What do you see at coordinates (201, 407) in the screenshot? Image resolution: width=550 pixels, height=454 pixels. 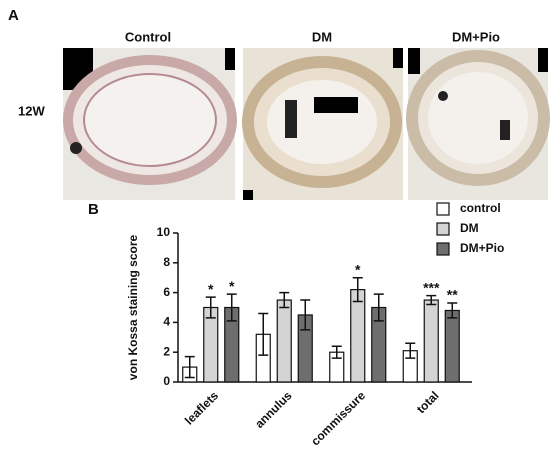 I see `x-tick-label: leaflets` at bounding box center [201, 407].